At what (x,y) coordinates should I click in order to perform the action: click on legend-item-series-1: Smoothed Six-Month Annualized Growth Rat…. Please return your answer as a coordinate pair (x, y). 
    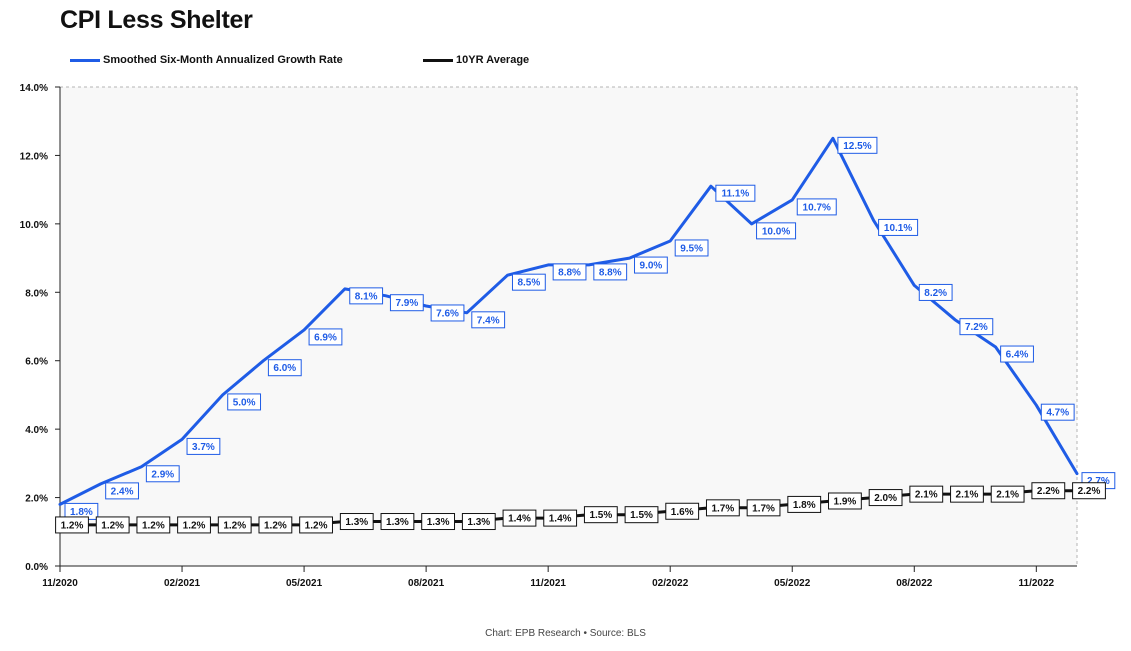
    Looking at the image, I should click on (206, 60).